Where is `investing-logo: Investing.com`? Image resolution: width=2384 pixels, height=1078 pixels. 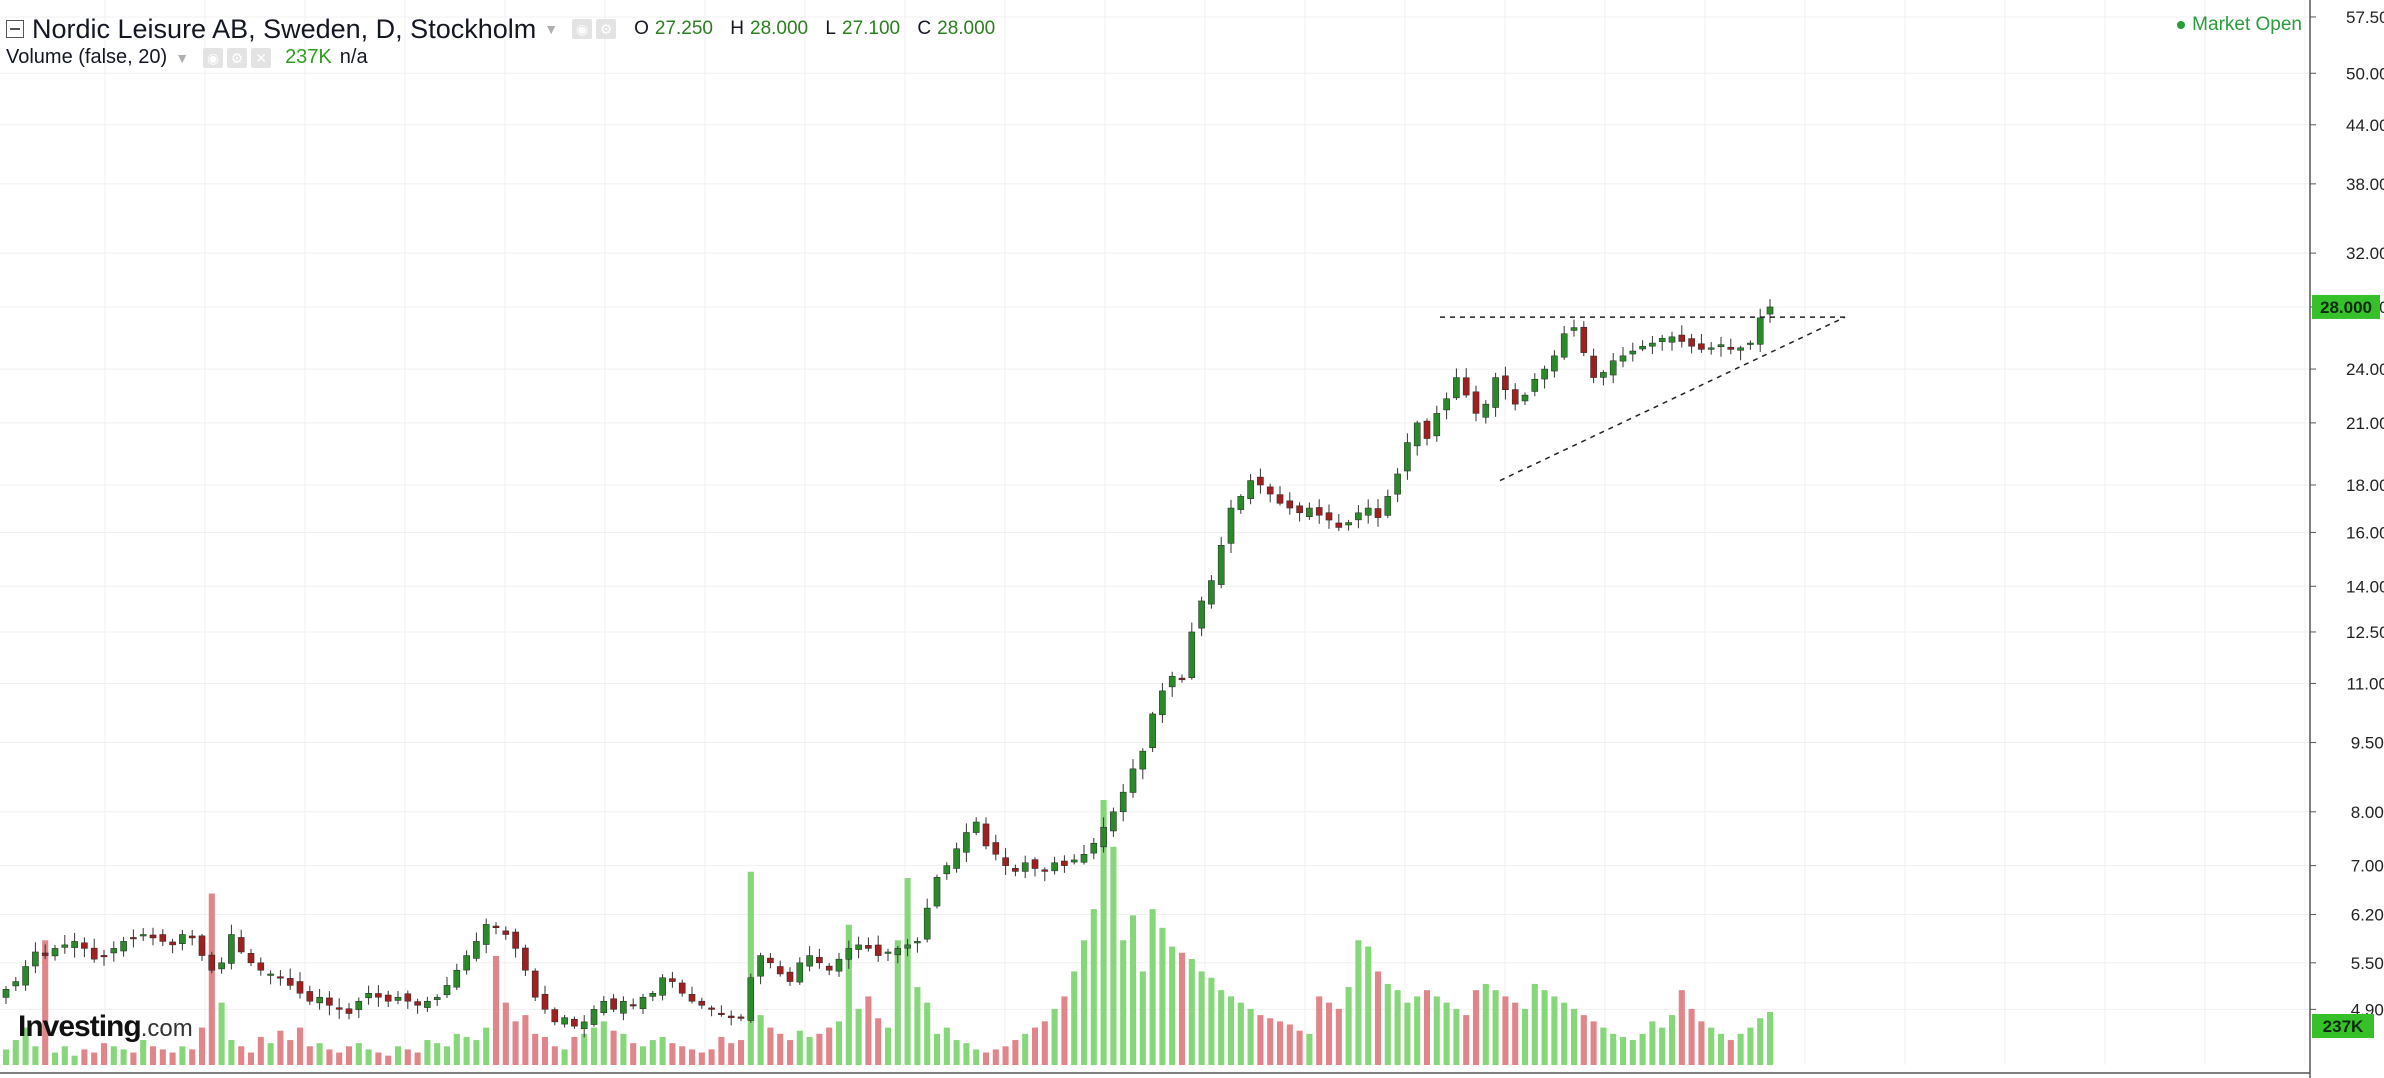
investing-logo: Investing.com is located at coordinates (105, 1027).